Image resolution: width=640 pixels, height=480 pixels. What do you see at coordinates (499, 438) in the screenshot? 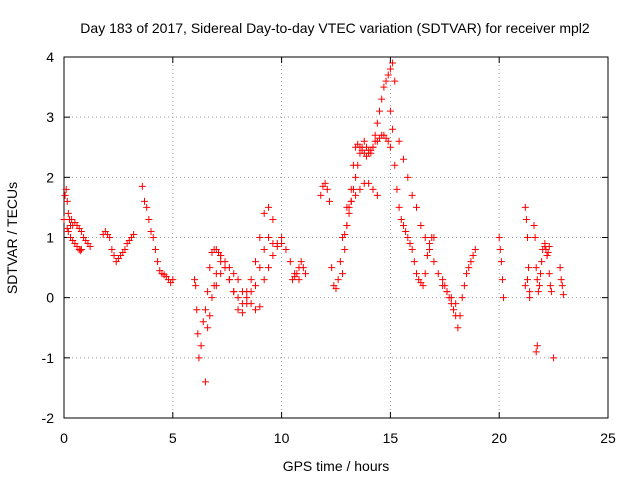
I see `x-tick-label: 20` at bounding box center [499, 438].